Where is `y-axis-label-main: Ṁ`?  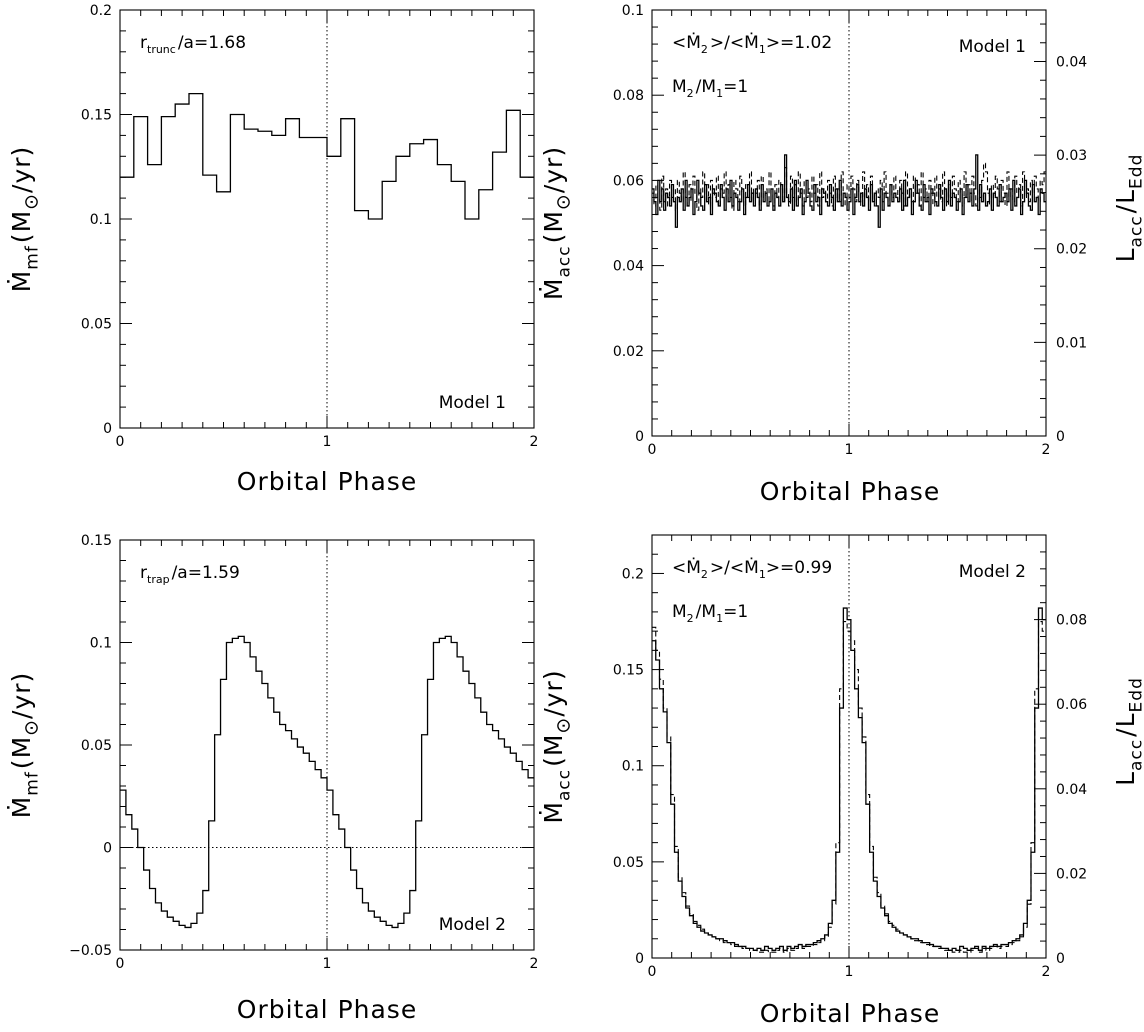 y-axis-label-main: Ṁ is located at coordinates (21, 281).